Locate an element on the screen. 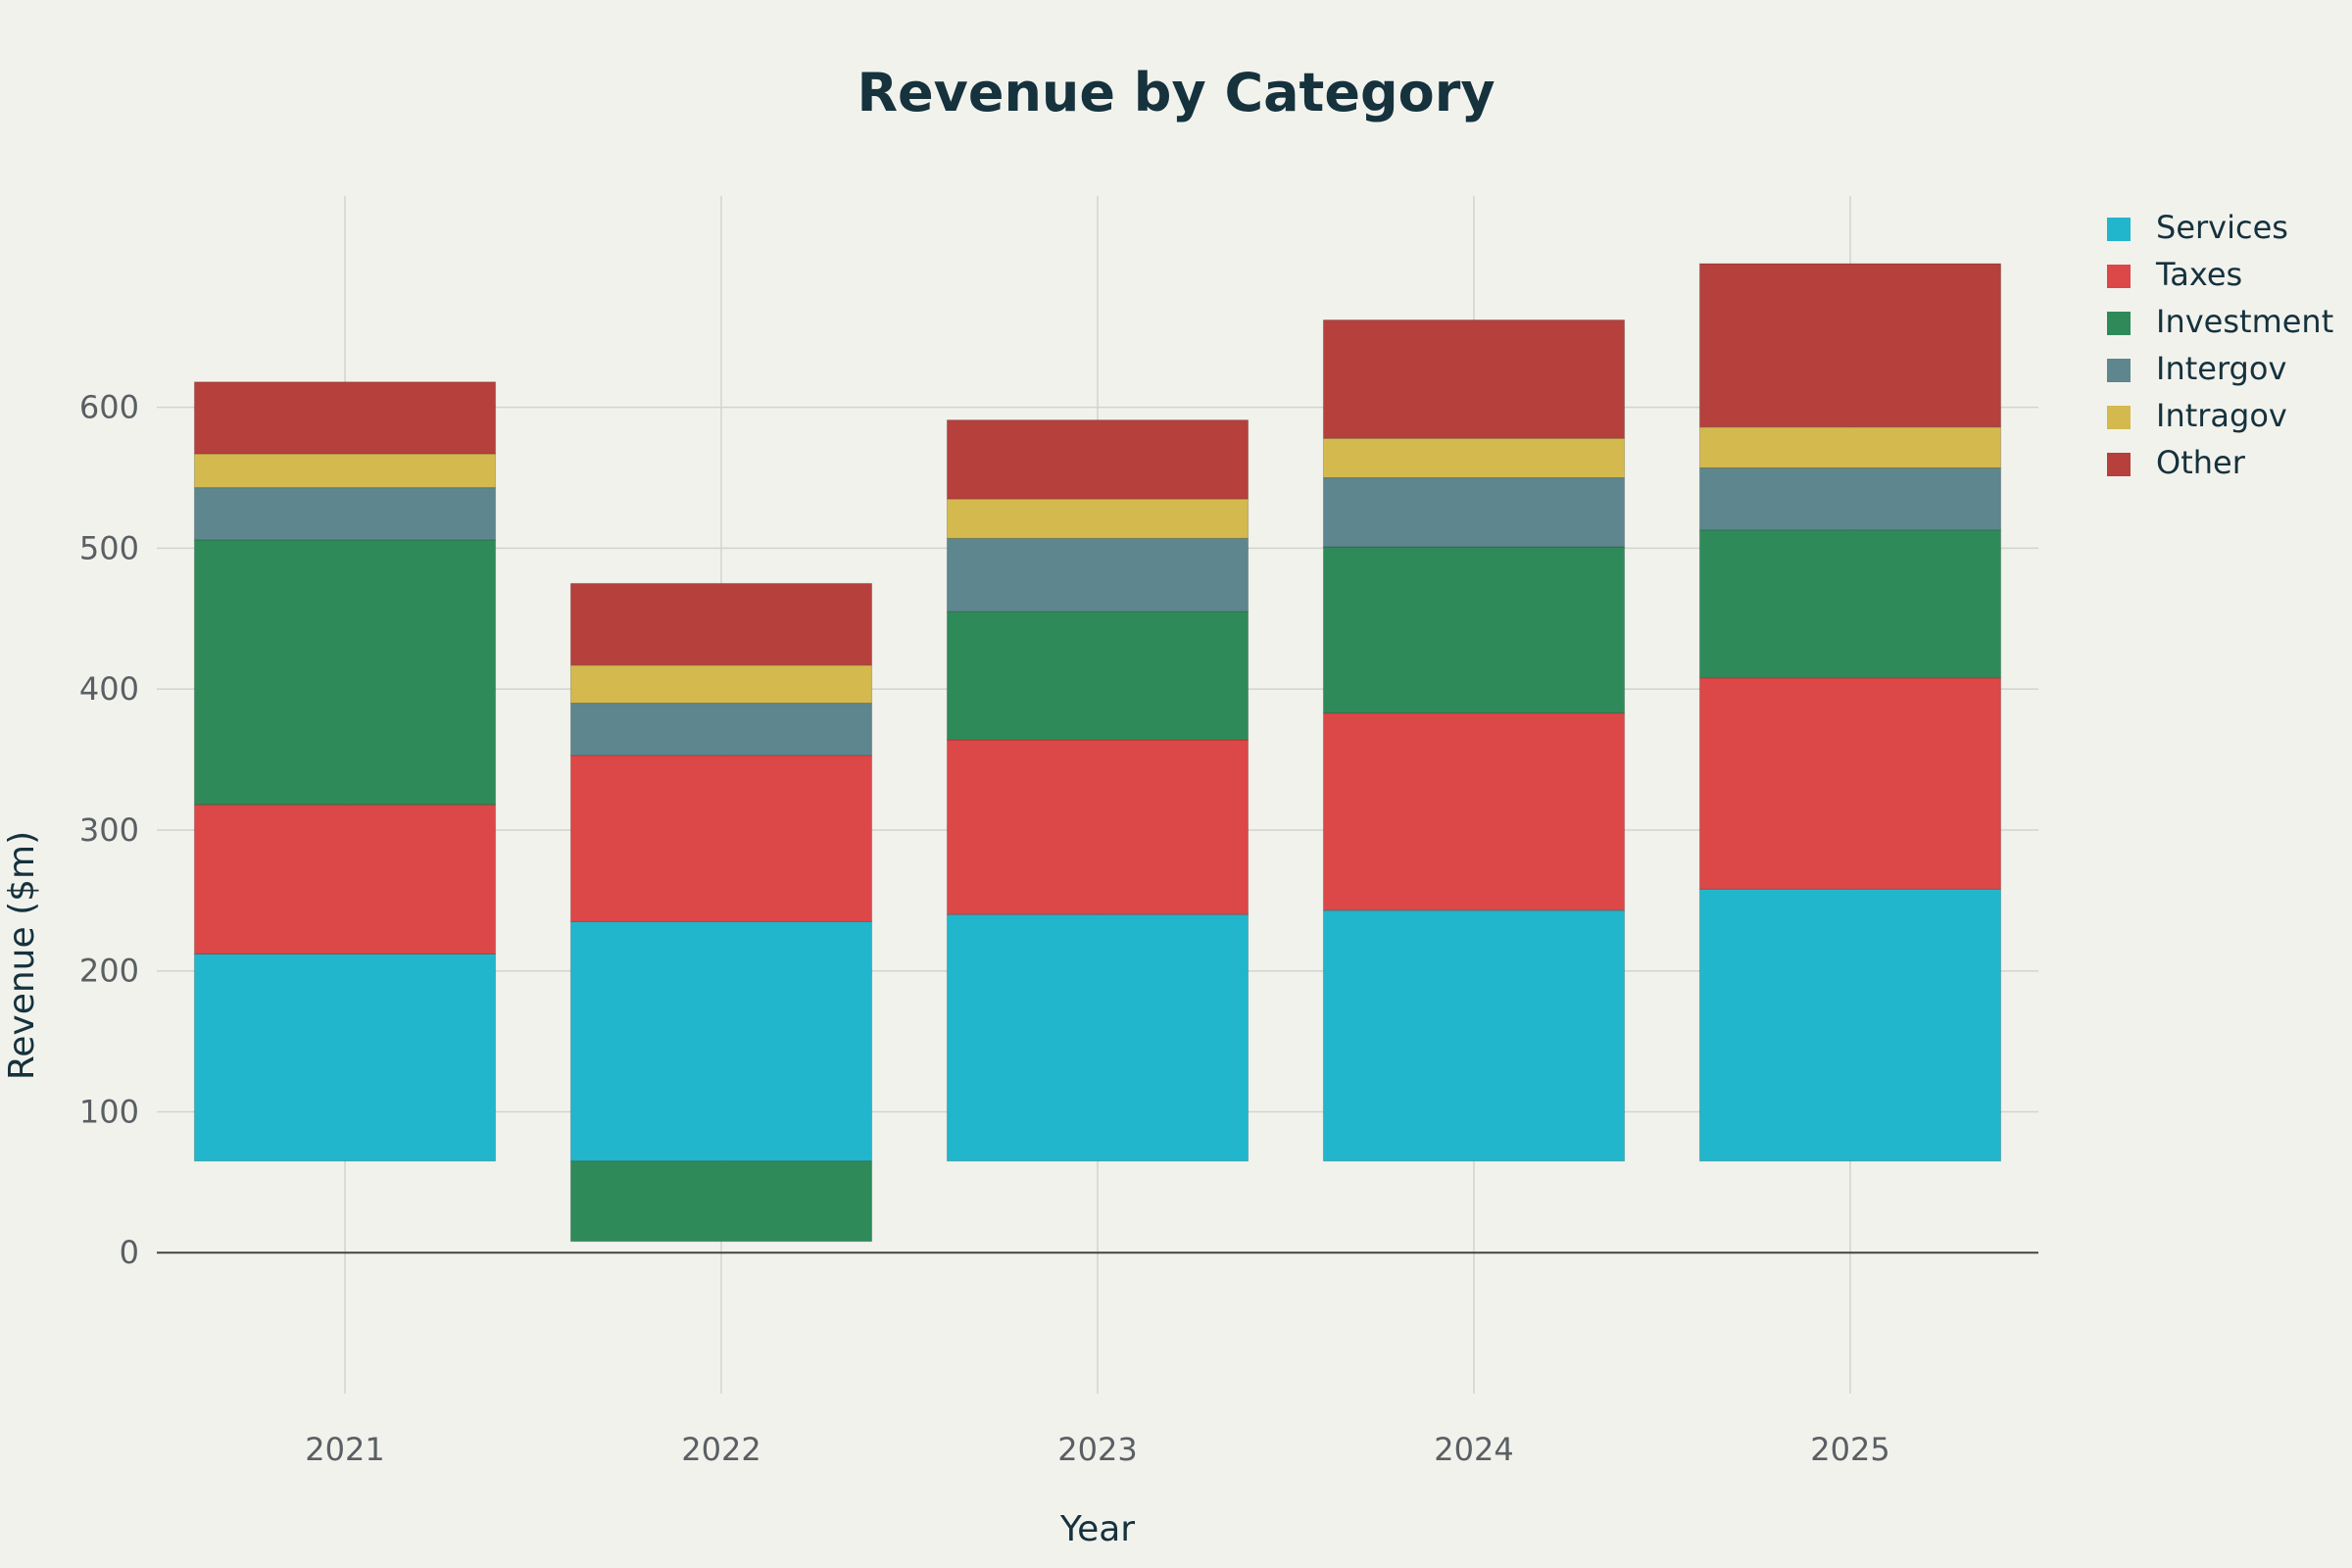  x-tick-label: 2023 is located at coordinates (1097, 1449).